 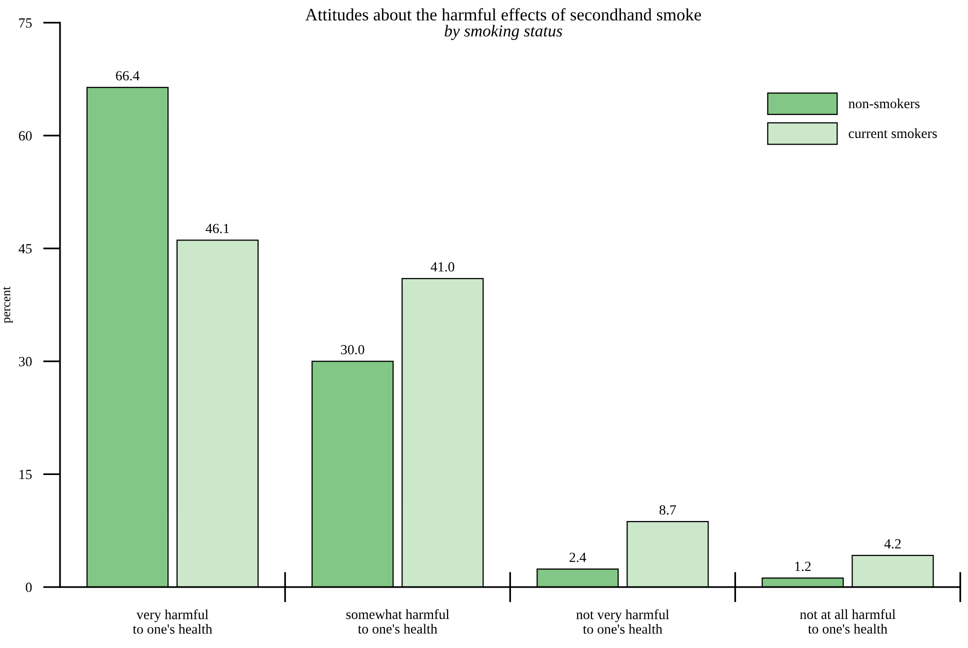 What do you see at coordinates (128, 75) in the screenshot?
I see `data-label: 66.4` at bounding box center [128, 75].